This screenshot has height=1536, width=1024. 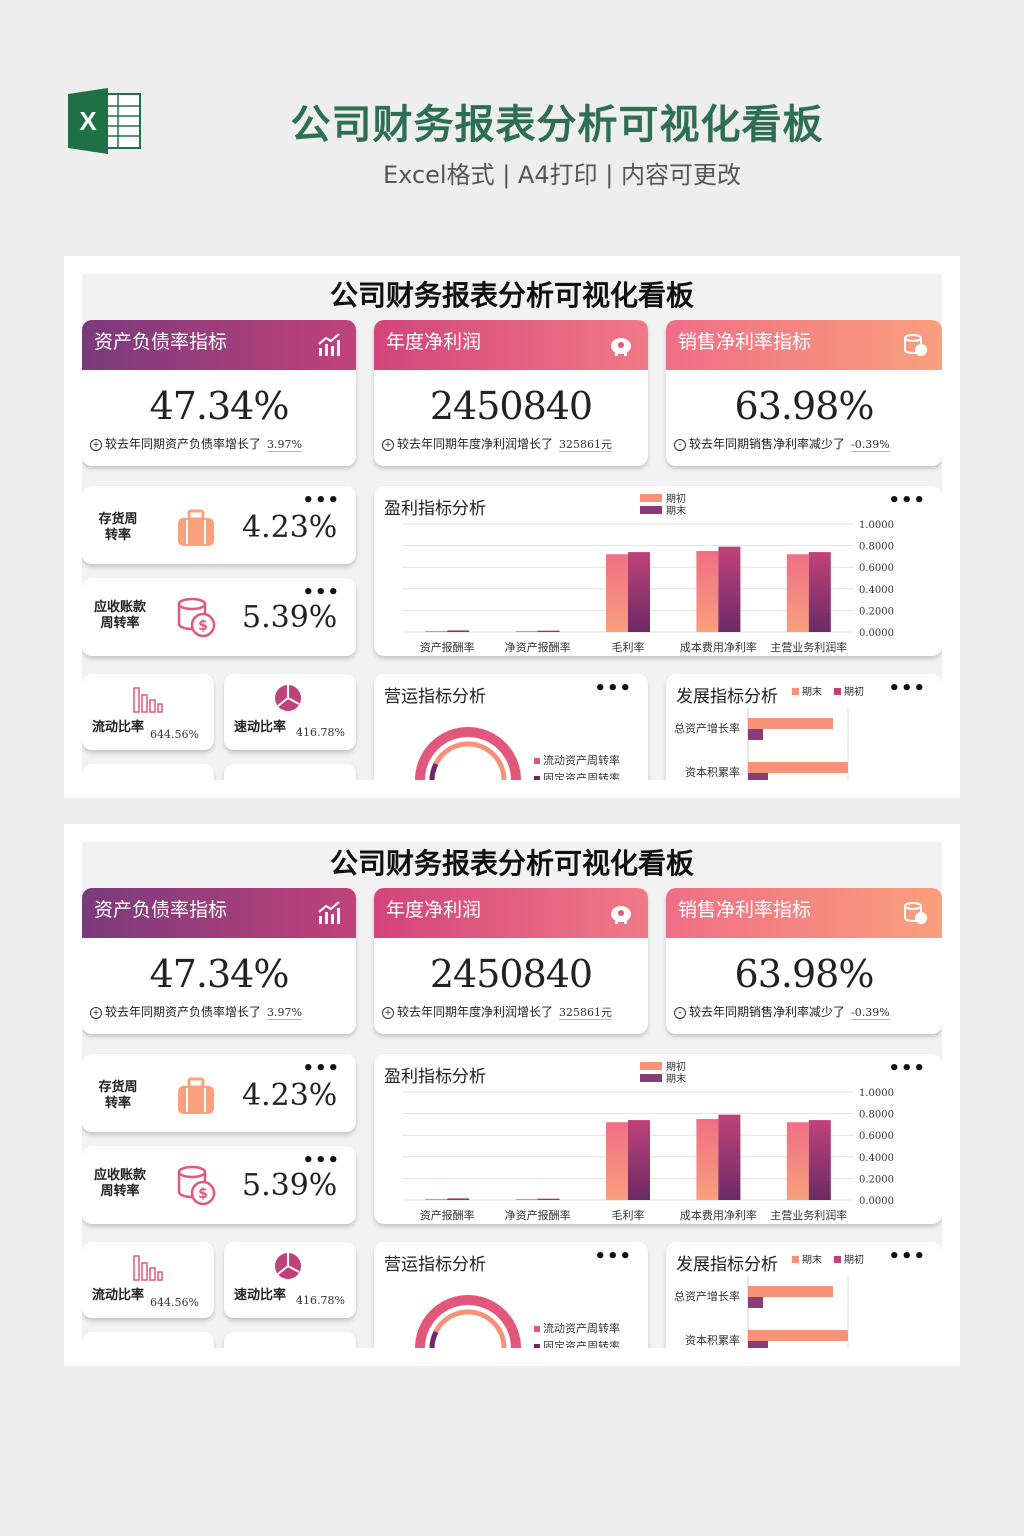 I want to click on coins-icon, so click(x=915, y=345).